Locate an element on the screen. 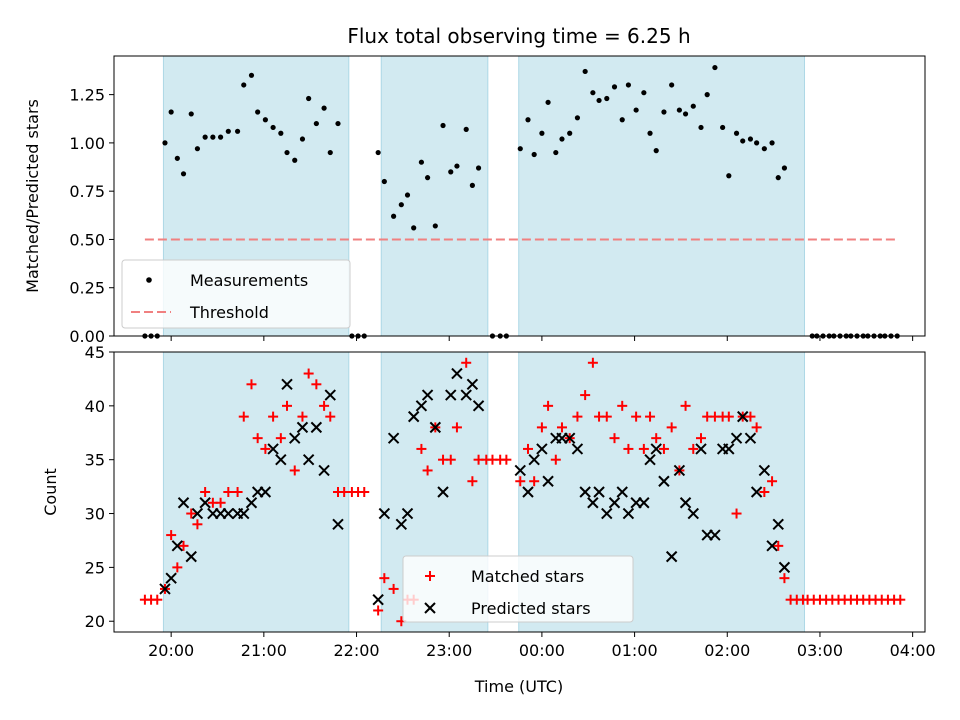 The width and height of the screenshot is (960, 720). bottom-x-tick-label: 23:00 is located at coordinates (449, 650).